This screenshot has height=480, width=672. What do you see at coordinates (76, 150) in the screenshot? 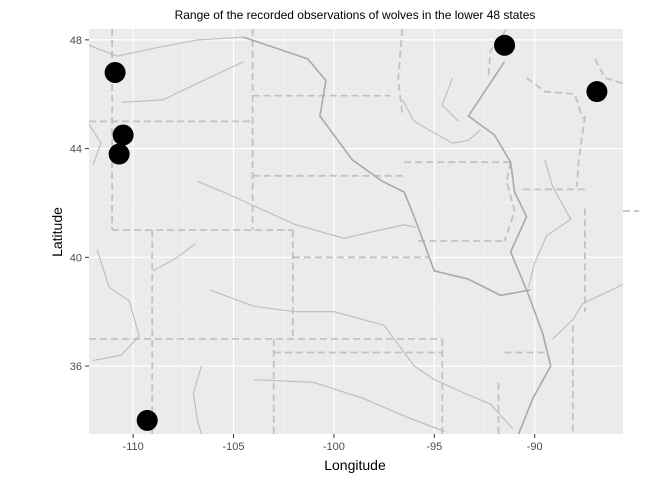
I see `y-tick-label: 44` at bounding box center [76, 150].